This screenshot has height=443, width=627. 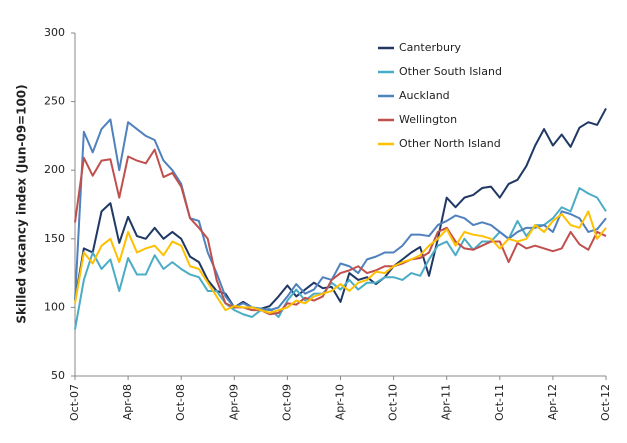 What do you see at coordinates (74, 402) in the screenshot?
I see `x-tick-label: Oct-07` at bounding box center [74, 402].